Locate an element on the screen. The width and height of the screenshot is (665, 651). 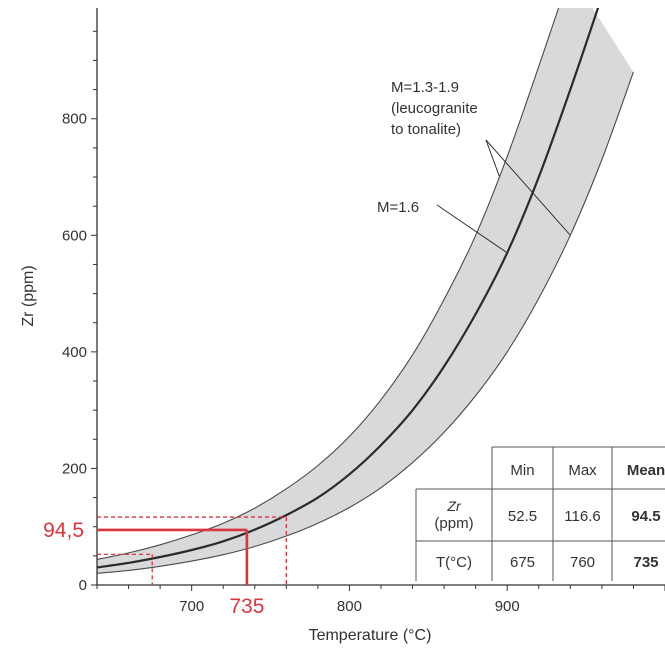
band-annotation-line: M=1.3-1.9 is located at coordinates (425, 87).